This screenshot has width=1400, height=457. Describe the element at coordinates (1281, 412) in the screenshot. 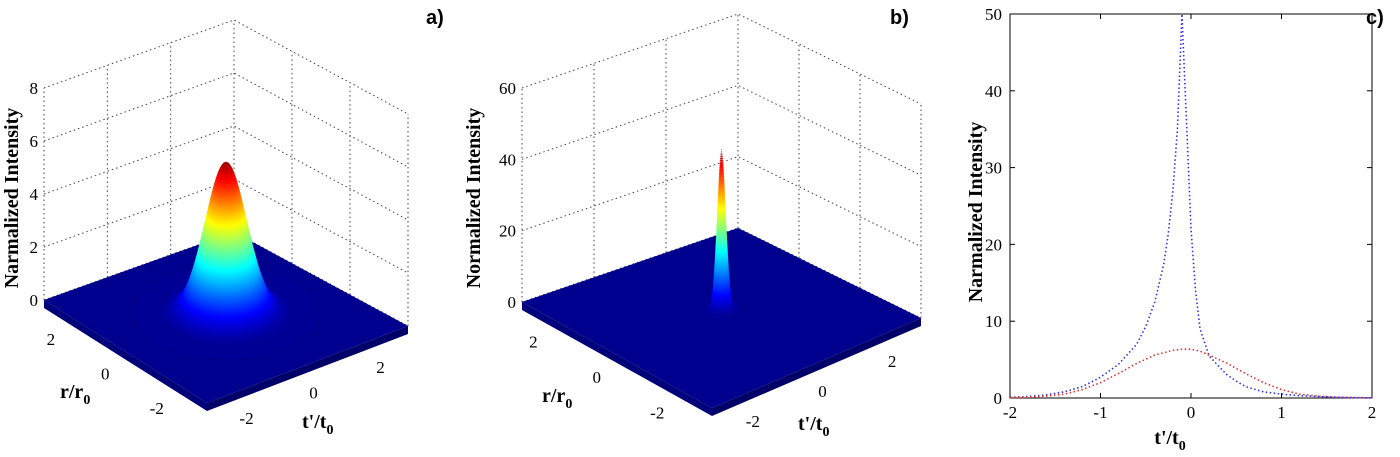

I see `x-tick-label: 1` at that location.